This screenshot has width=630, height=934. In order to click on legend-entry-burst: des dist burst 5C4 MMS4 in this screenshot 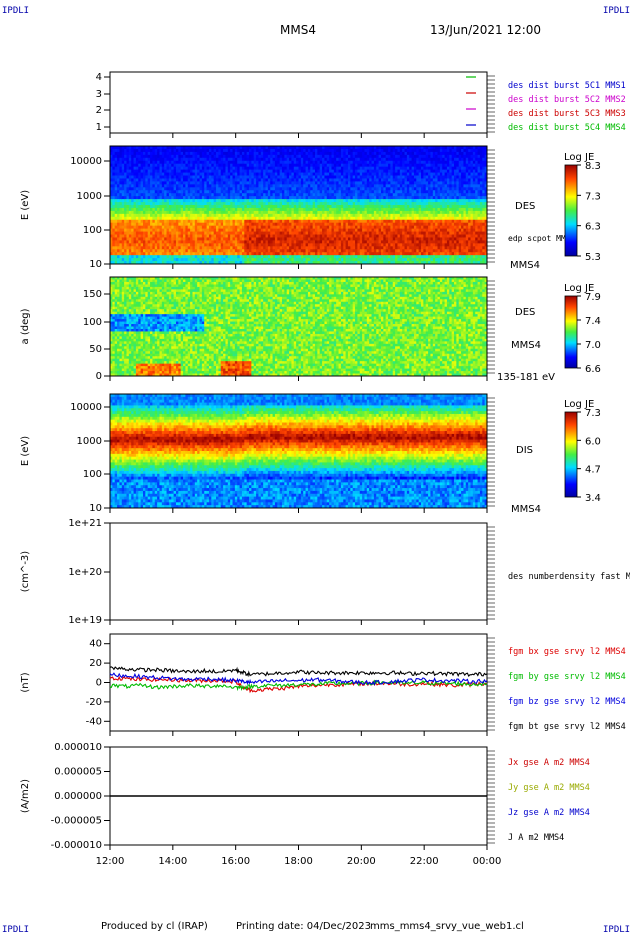, I will do `click(567, 128)`.